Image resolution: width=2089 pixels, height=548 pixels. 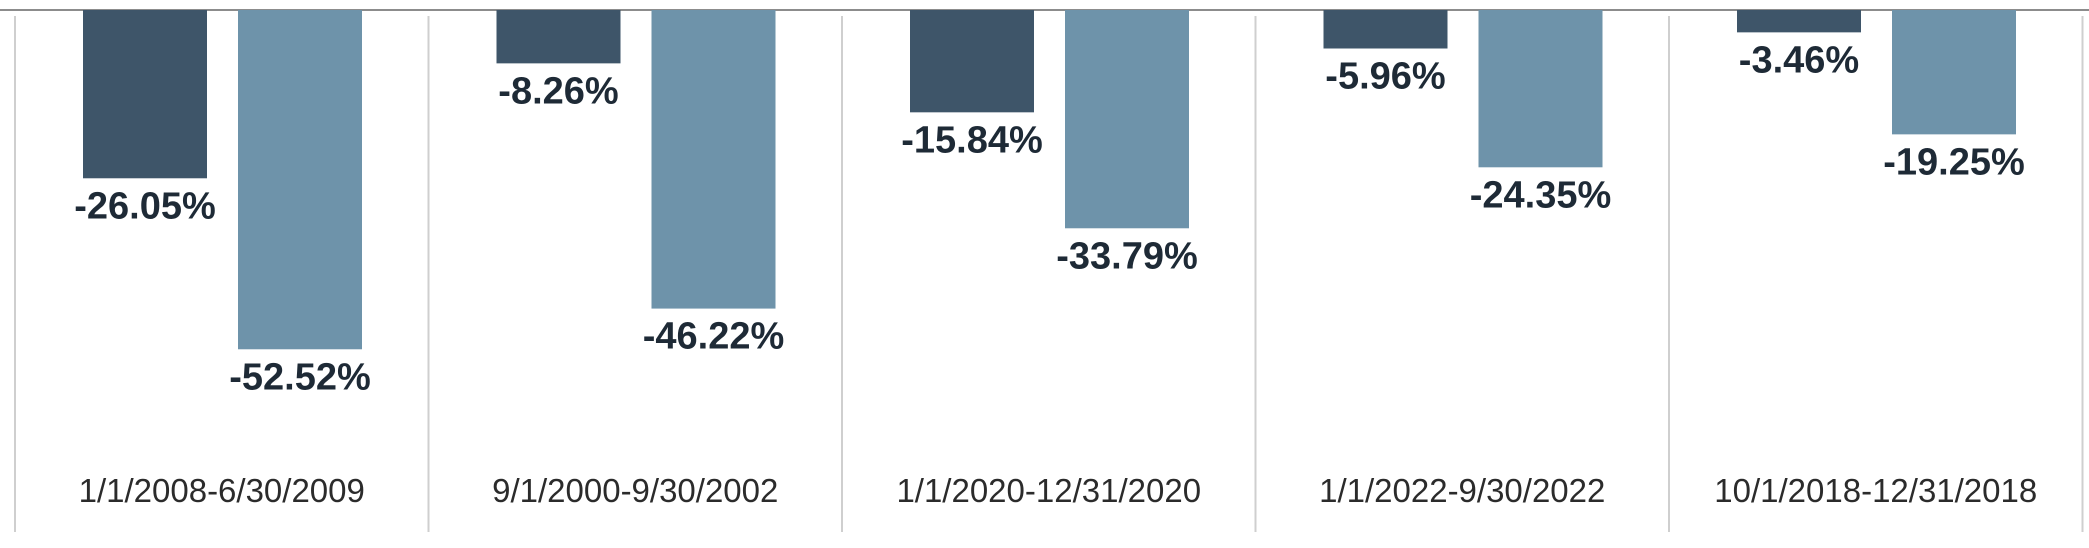 What do you see at coordinates (972, 140) in the screenshot?
I see `data-label-series-1-3: -15.84%` at bounding box center [972, 140].